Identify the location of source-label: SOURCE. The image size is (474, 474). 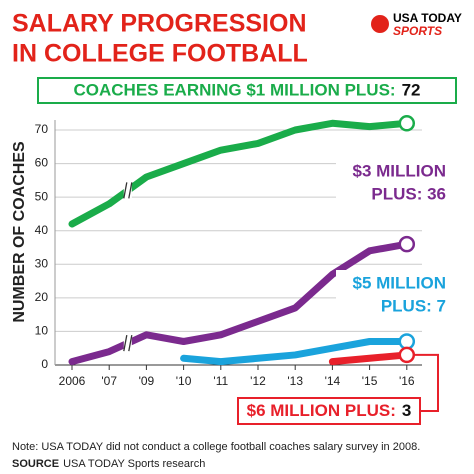
(35, 464).